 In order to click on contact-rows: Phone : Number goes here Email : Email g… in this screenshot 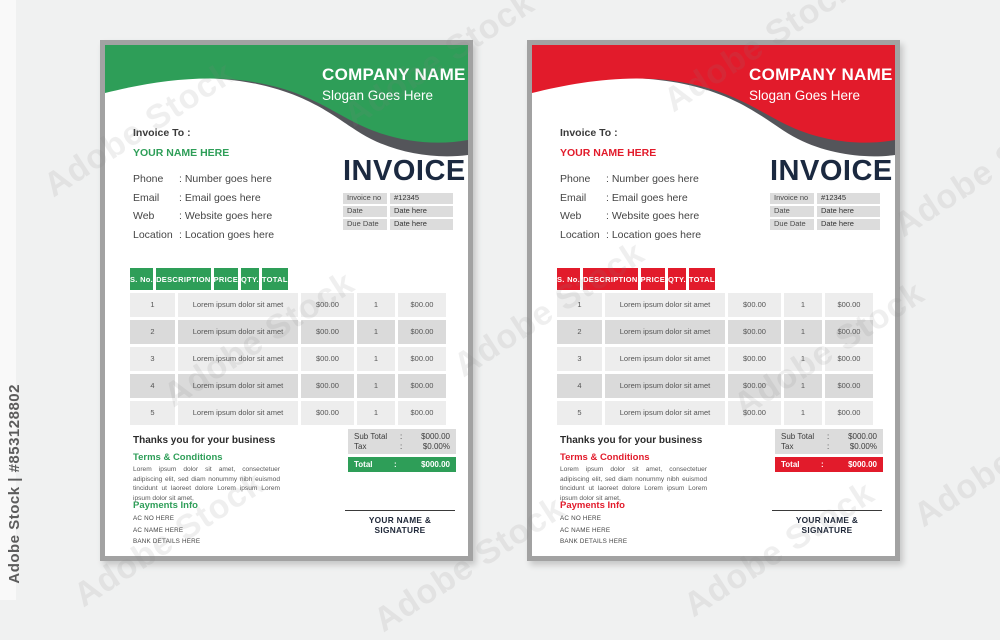, I will do `click(203, 207)`.